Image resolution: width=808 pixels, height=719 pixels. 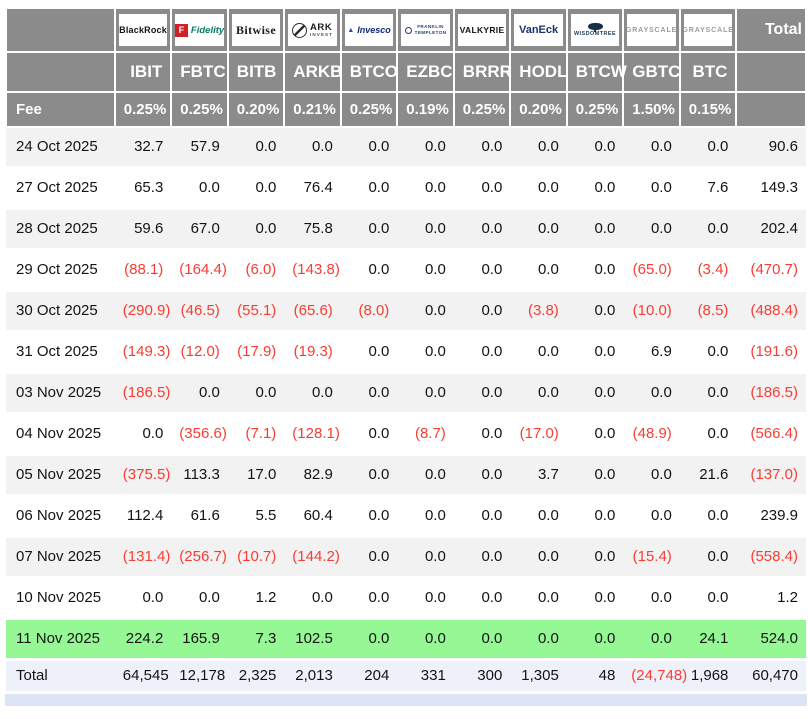 I want to click on flow-cell: (88.1), so click(x=143, y=270).